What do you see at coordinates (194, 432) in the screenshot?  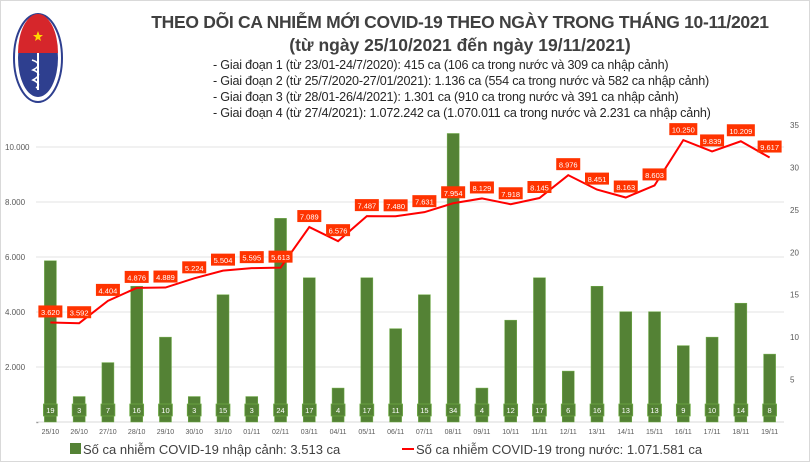 I see `x-axis-tick: 30/10` at bounding box center [194, 432].